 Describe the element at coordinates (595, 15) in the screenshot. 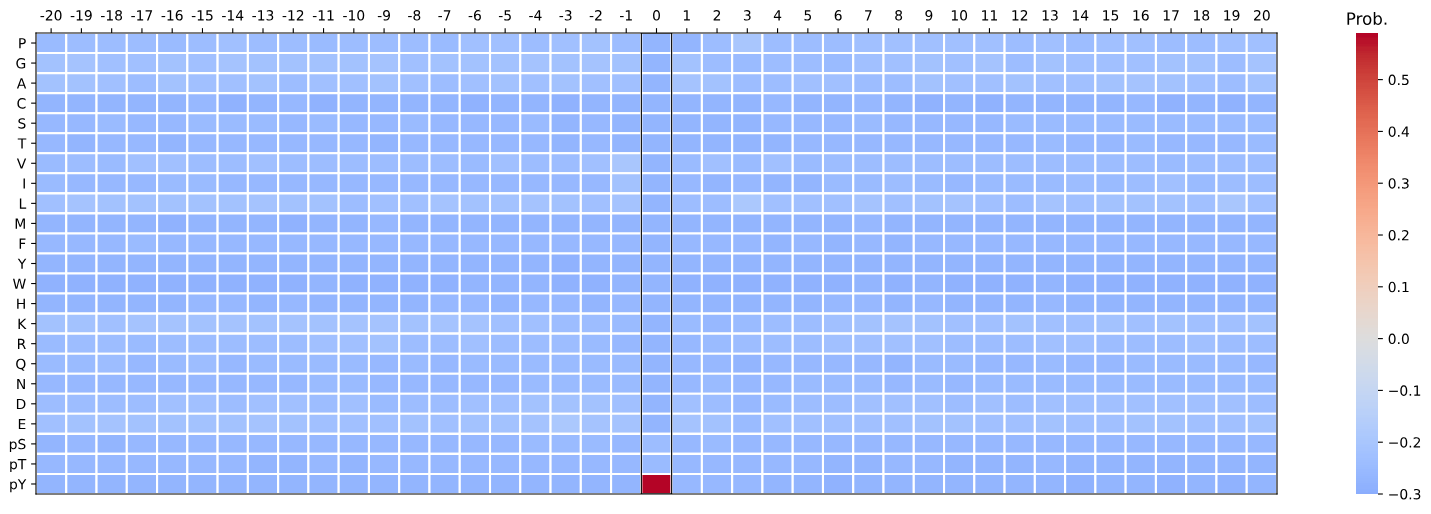

I see `x-tick-label: -2` at that location.